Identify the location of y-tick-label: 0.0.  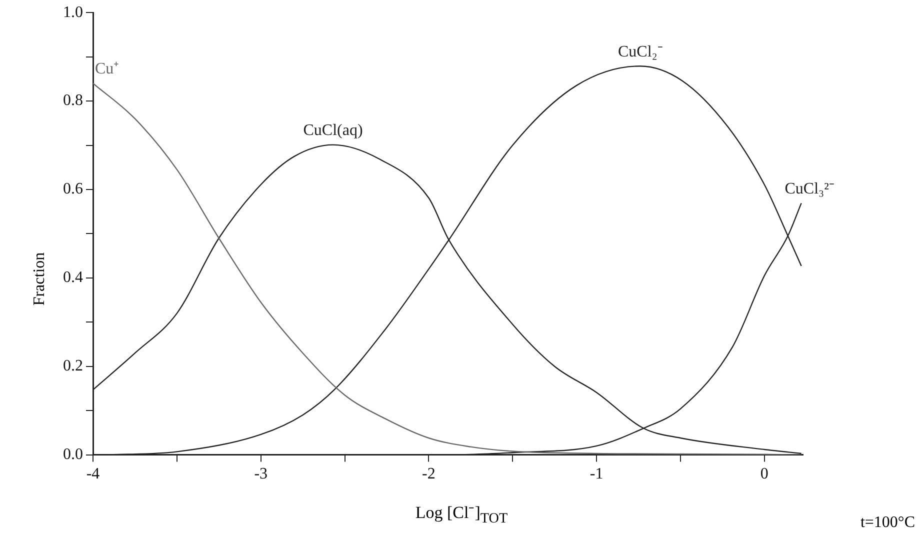
(73, 455).